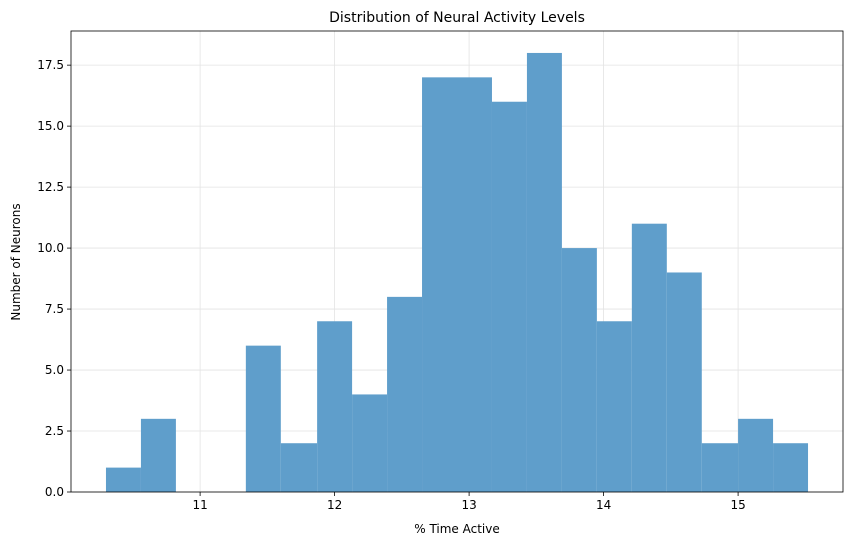 The height and width of the screenshot is (549, 855). What do you see at coordinates (50, 248) in the screenshot?
I see `y-tick-label: 10.0` at bounding box center [50, 248].